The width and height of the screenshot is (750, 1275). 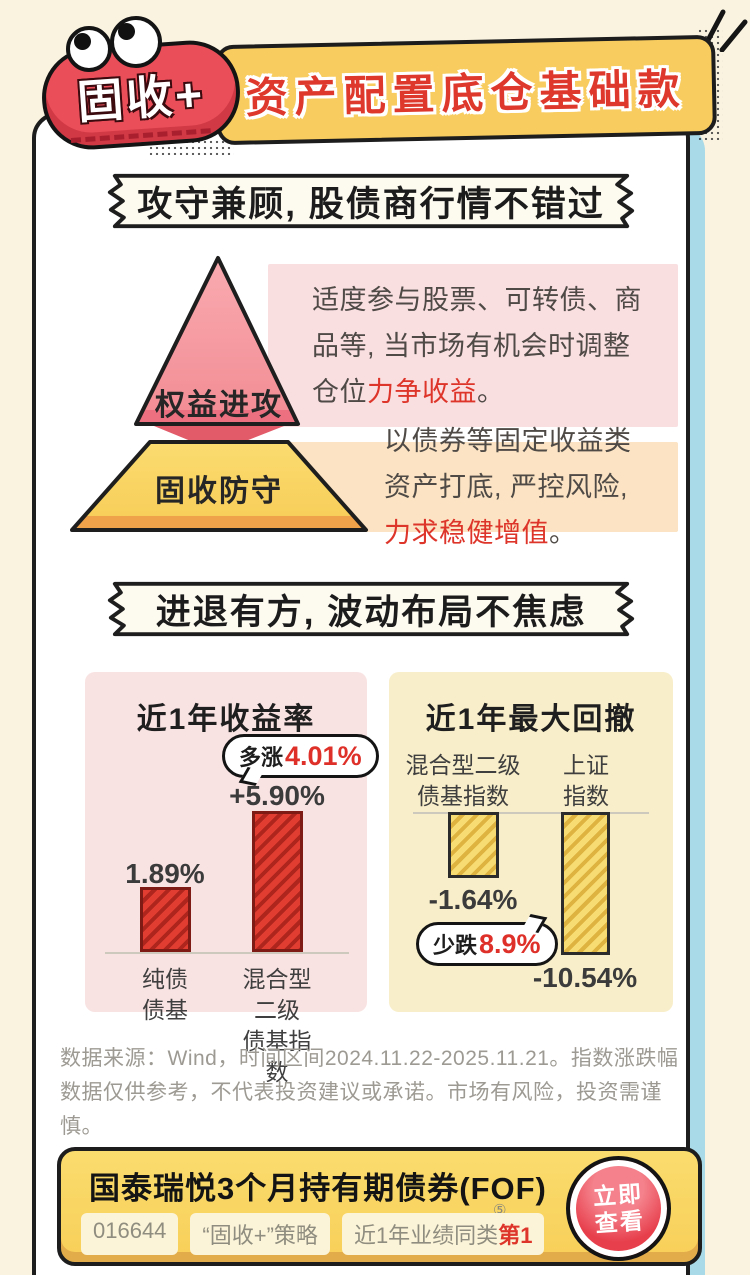 I want to click on category-label: 纯债 债基, so click(x=165, y=994).